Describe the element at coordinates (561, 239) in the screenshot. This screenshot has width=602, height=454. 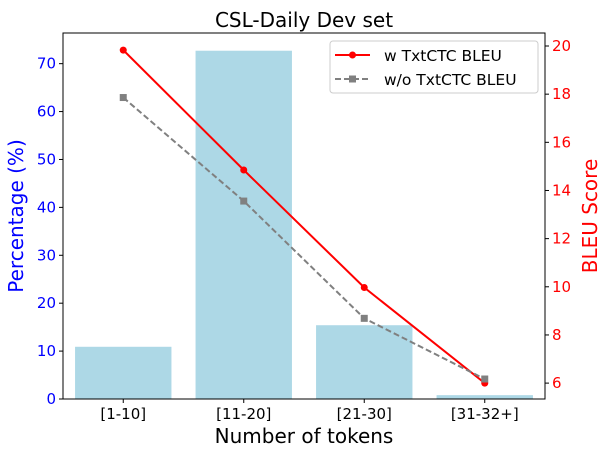
I see `y-right-tick-label-3: 12` at that location.